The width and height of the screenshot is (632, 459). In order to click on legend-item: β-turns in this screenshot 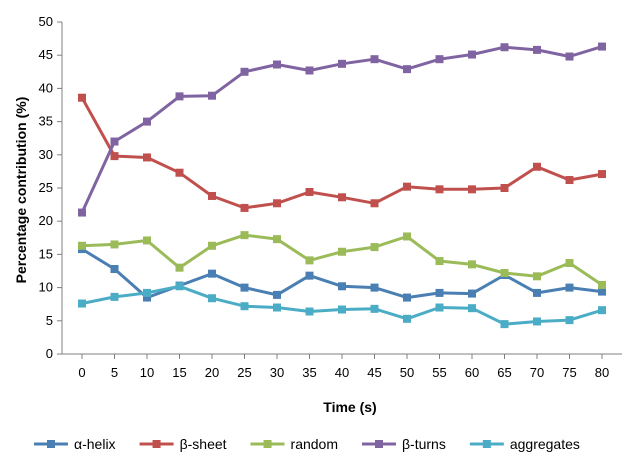, I will do `click(404, 444)`.